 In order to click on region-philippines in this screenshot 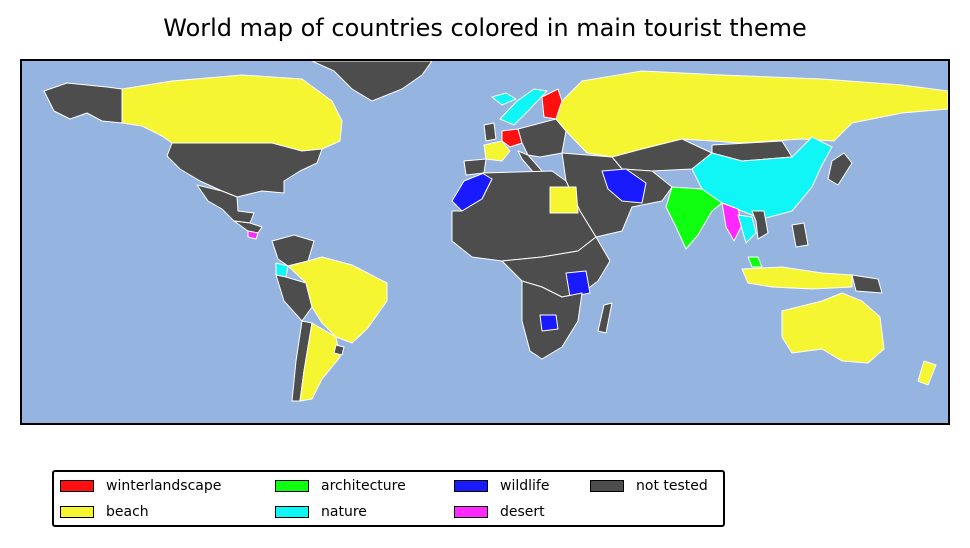, I will do `click(800, 235)`.